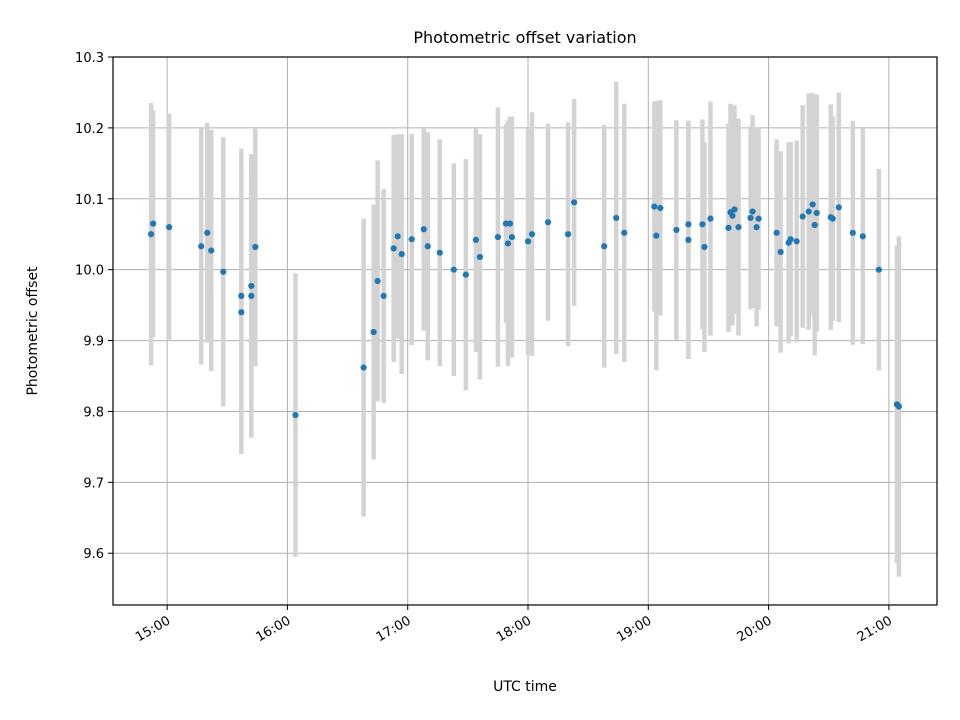 The width and height of the screenshot is (960, 720). I want to click on y-tick-label: 9.6, so click(93, 554).